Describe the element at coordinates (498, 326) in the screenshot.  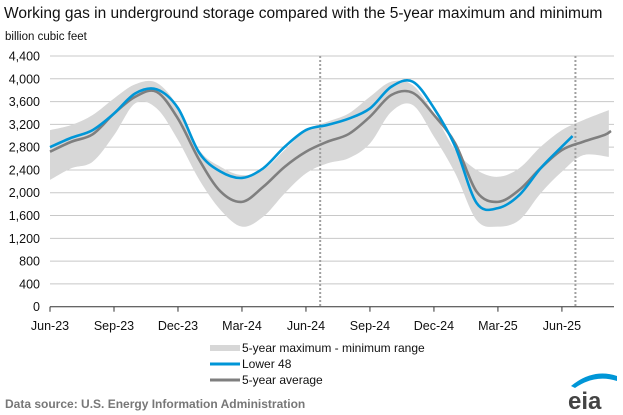
I see `x-tick-label: Mar-25` at that location.